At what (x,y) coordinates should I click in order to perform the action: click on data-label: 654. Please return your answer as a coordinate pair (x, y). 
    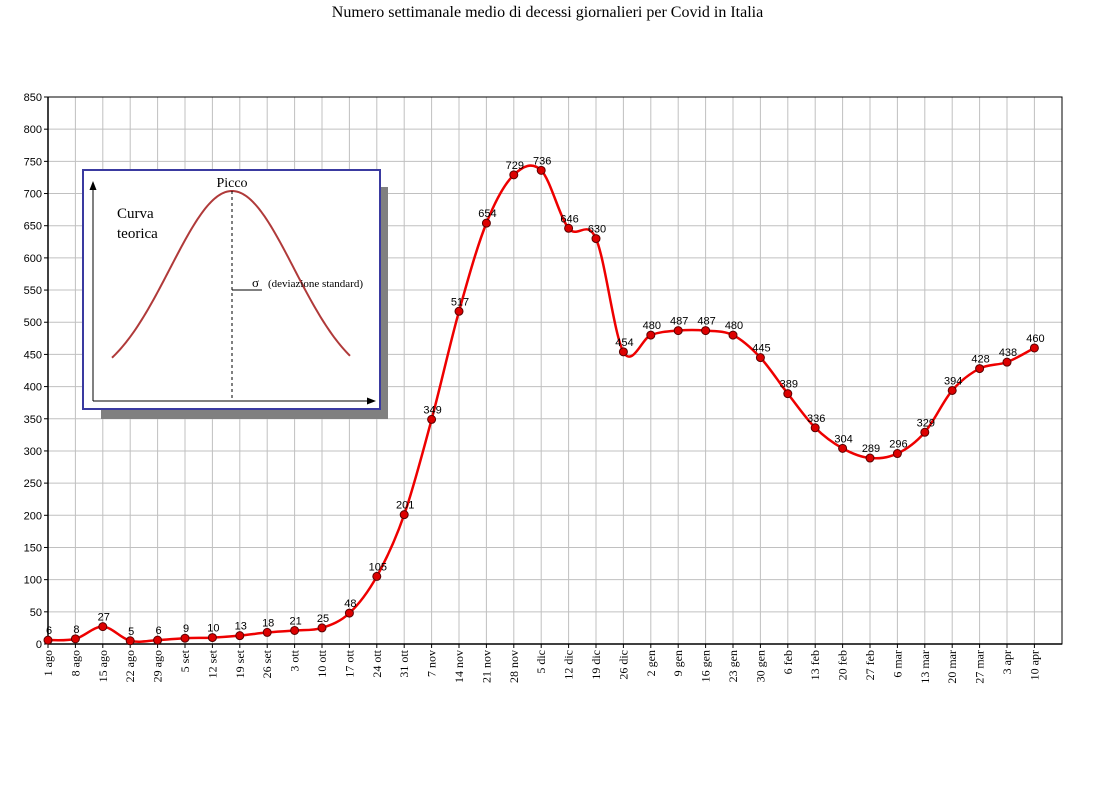
    Looking at the image, I should click on (487, 214).